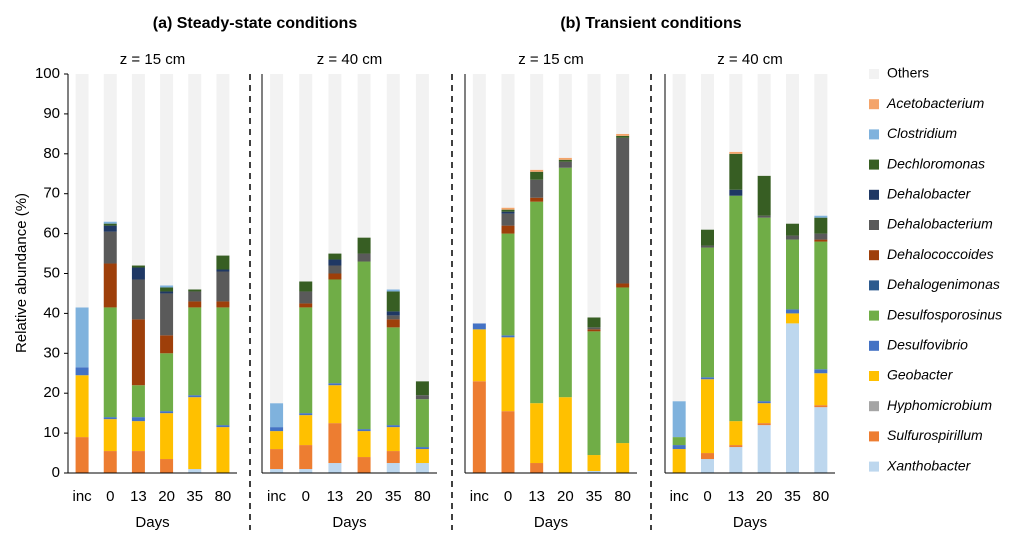  I want to click on legend-label: Dechloromonas, so click(936, 163).